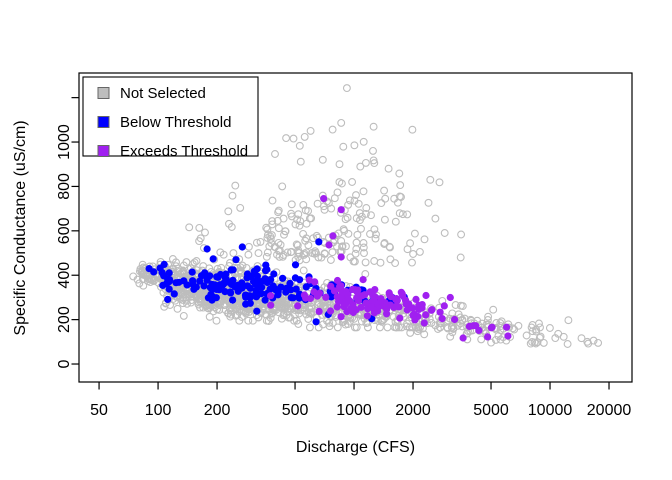 This screenshot has height=480, width=672. Describe the element at coordinates (170, 116) in the screenshot. I see `legend-box` at that location.